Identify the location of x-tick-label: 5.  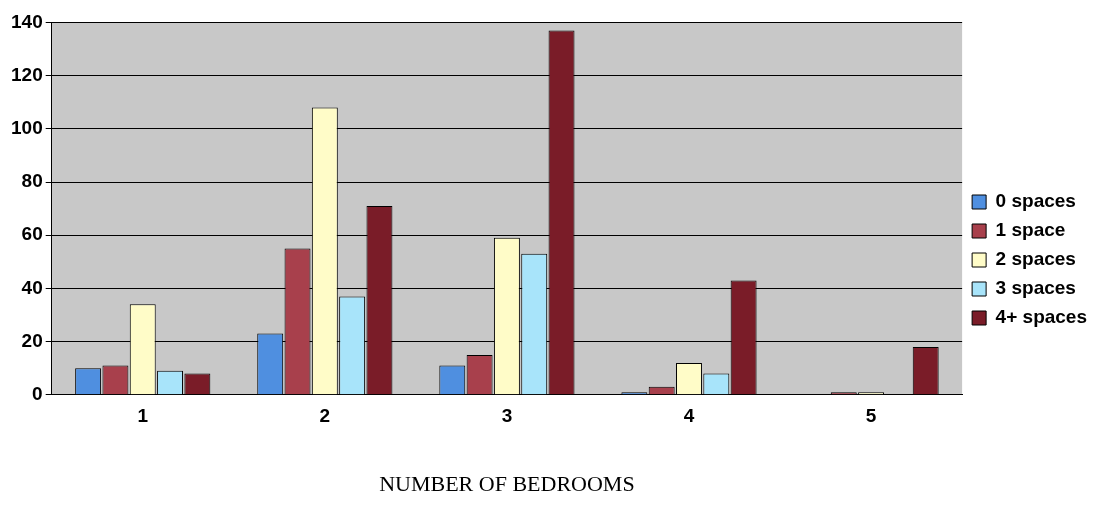
(871, 416).